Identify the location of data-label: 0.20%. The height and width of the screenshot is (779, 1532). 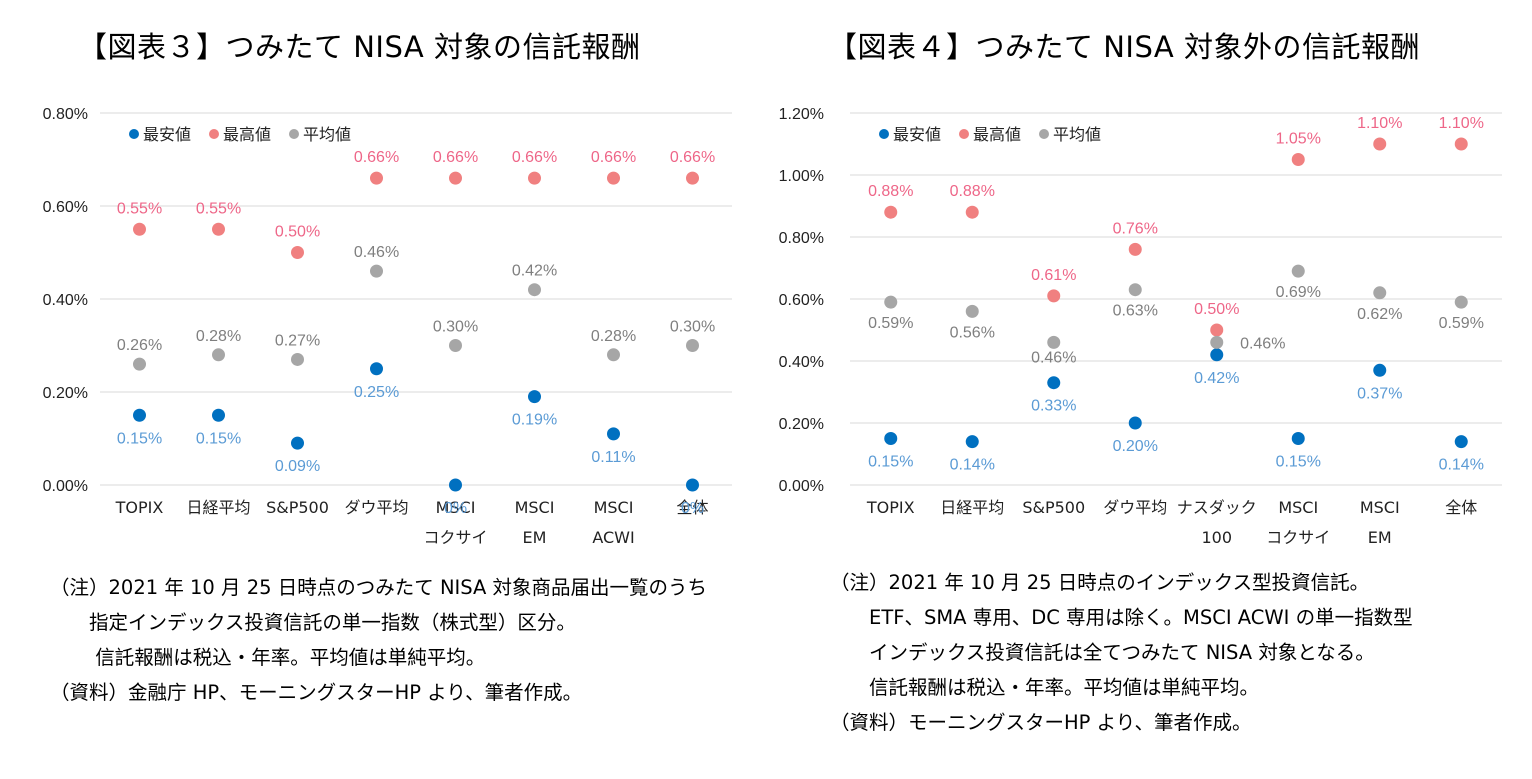
(1135, 446).